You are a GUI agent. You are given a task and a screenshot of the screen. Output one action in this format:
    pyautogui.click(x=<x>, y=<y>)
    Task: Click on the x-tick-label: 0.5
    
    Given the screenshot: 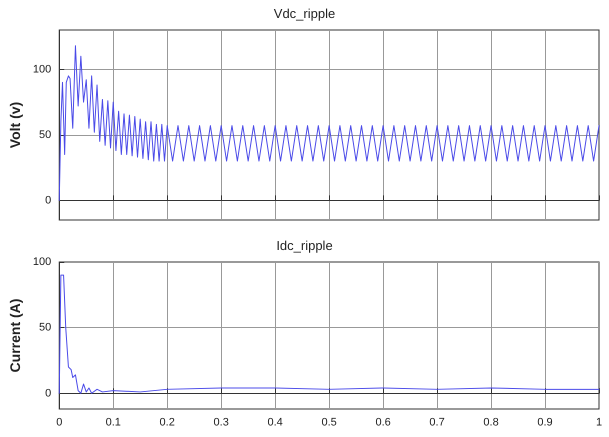 What is the action you would take?
    pyautogui.click(x=329, y=422)
    